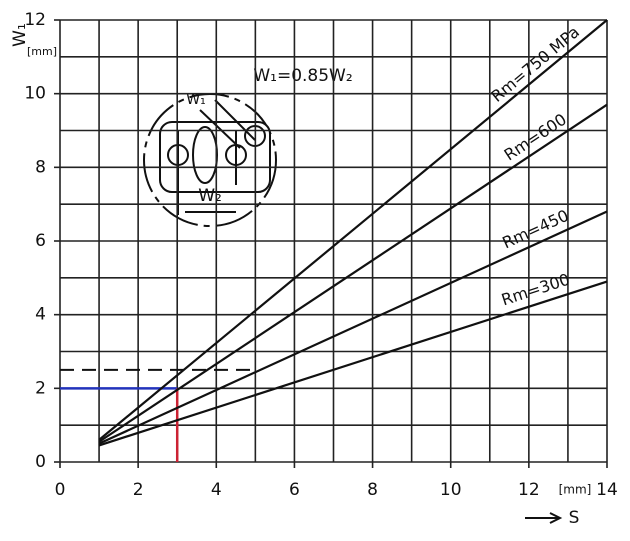  Describe the element at coordinates (544, 518) in the screenshot. I see `x-arrow` at that location.